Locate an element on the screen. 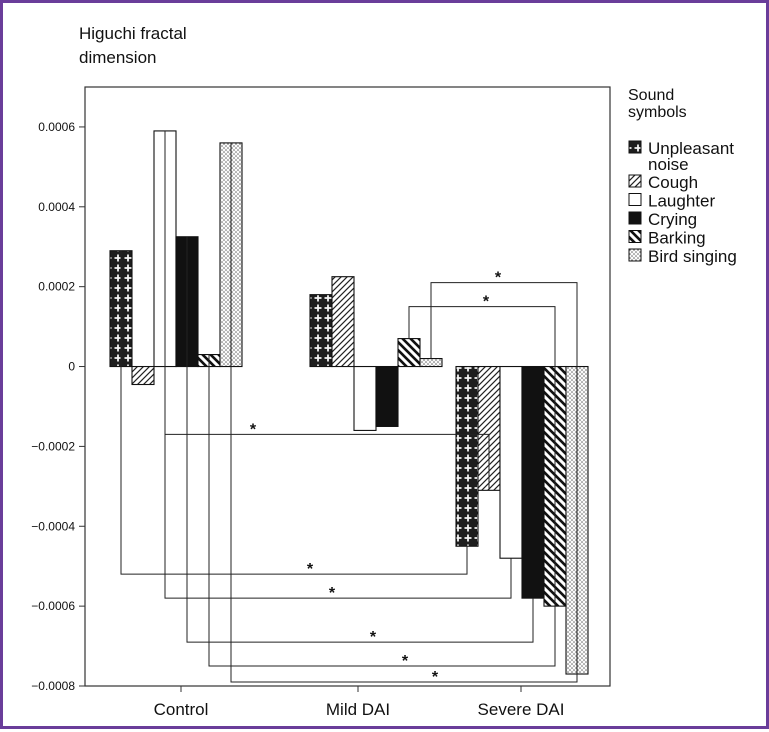 This screenshot has height=732, width=769. legend-swatch-backdiag is located at coordinates (635, 236).